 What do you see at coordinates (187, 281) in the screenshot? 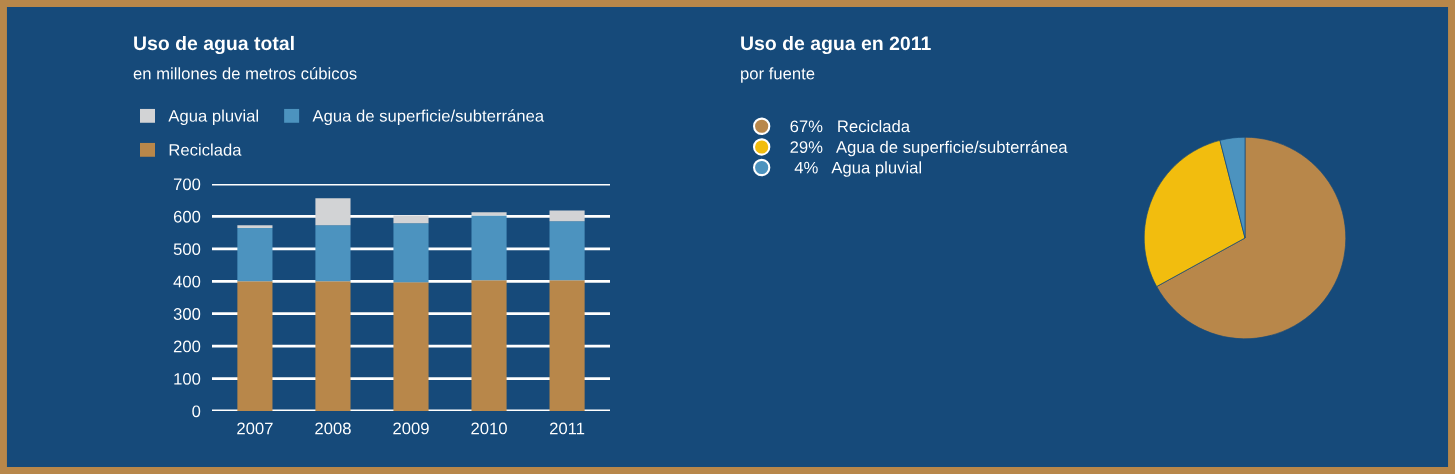
I see `y-tick-label: 400` at bounding box center [187, 281].